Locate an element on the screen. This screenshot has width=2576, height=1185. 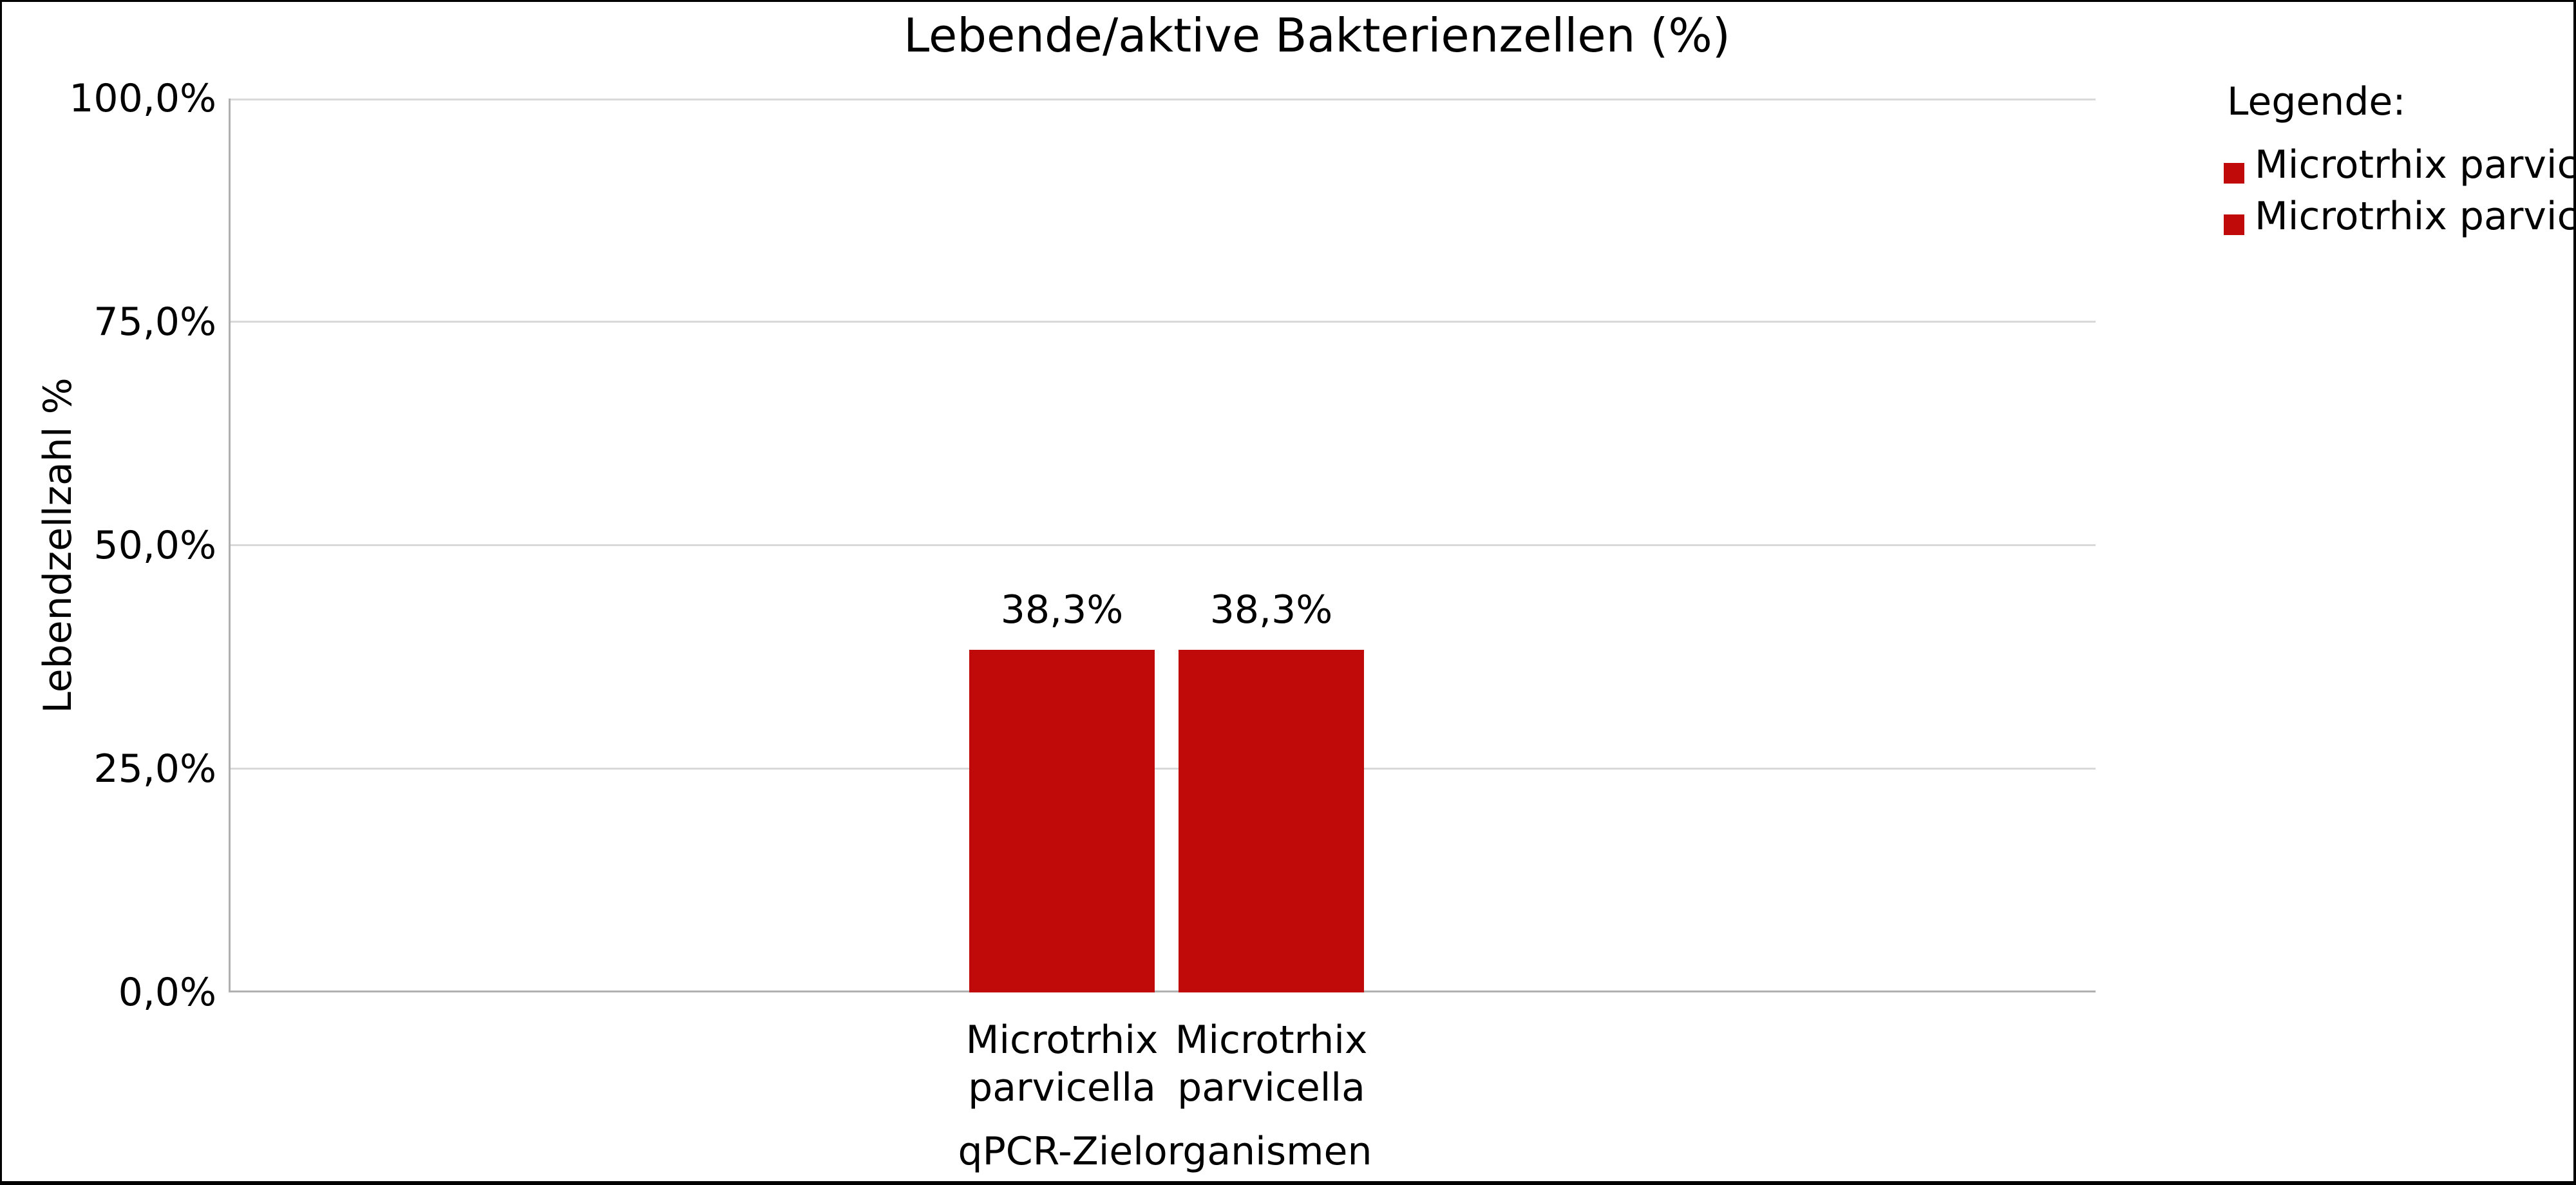
legend-item-1: Microtrhix parvicella is located at coordinates (2398, 165).